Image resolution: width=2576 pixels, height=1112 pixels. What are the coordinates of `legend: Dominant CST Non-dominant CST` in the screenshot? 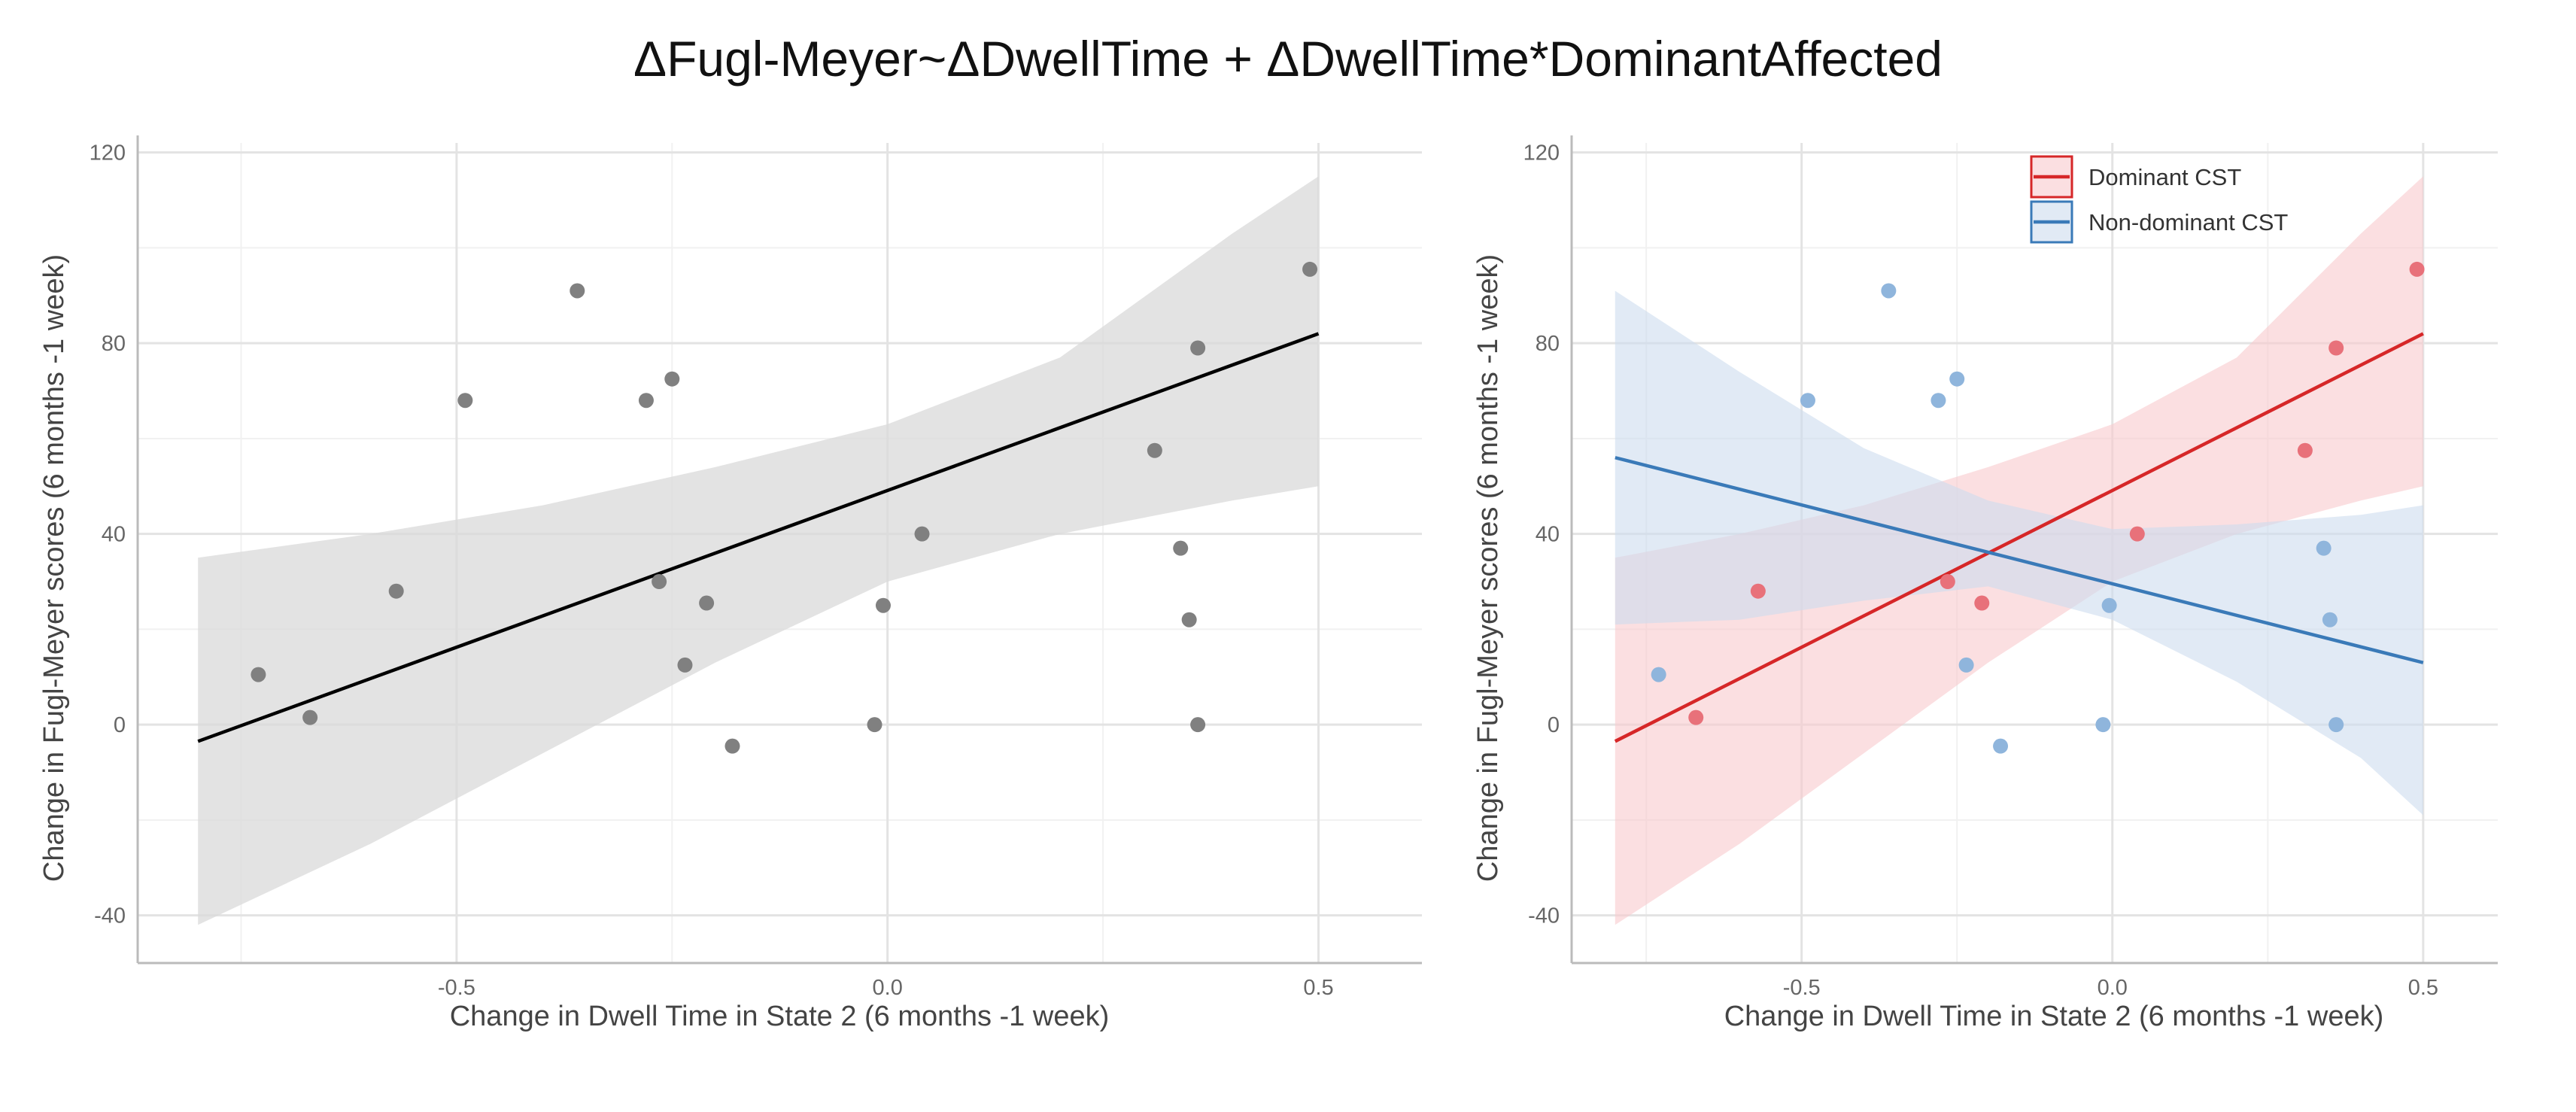 It's located at (2159, 200).